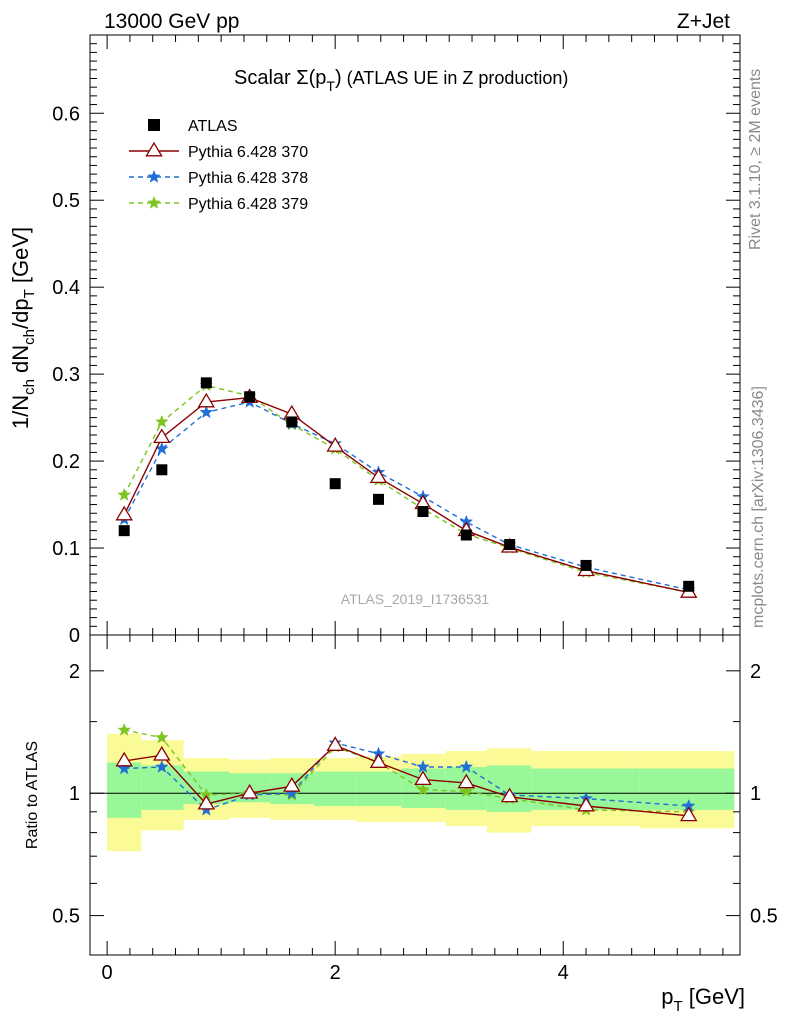  I want to click on main-title-close: ), so click(338, 78).